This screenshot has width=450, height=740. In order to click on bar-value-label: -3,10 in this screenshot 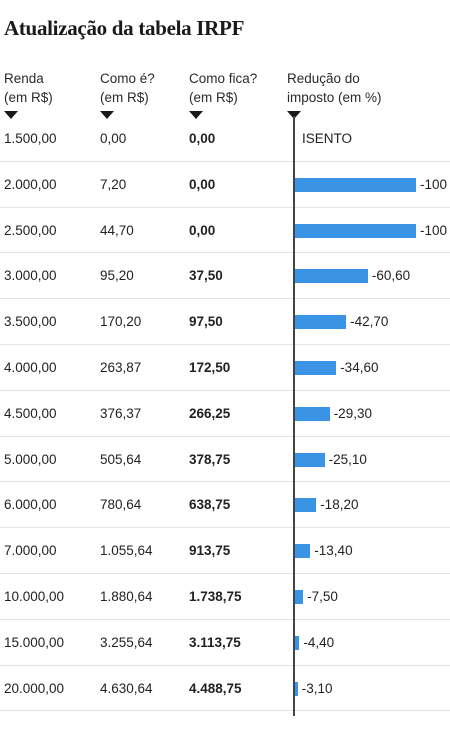, I will do `click(317, 688)`.